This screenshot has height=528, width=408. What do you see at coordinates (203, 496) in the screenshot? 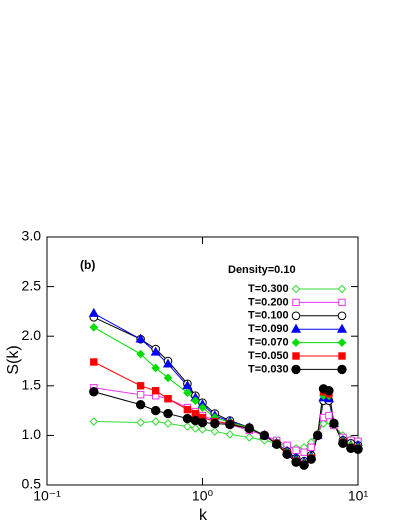
I see `x-tick-label: 10⁰` at bounding box center [203, 496].